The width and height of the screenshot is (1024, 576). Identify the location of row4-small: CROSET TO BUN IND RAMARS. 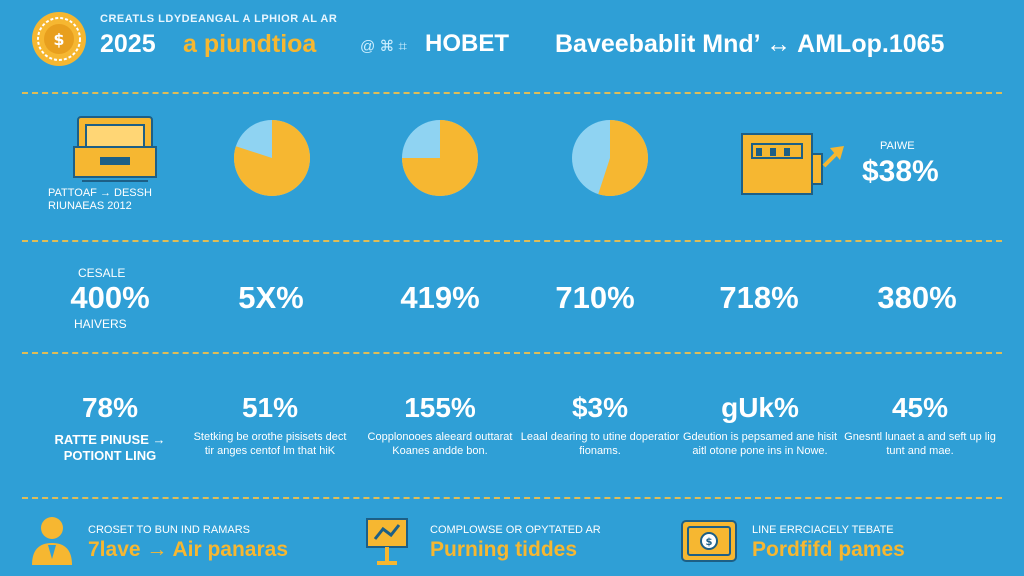
(169, 530).